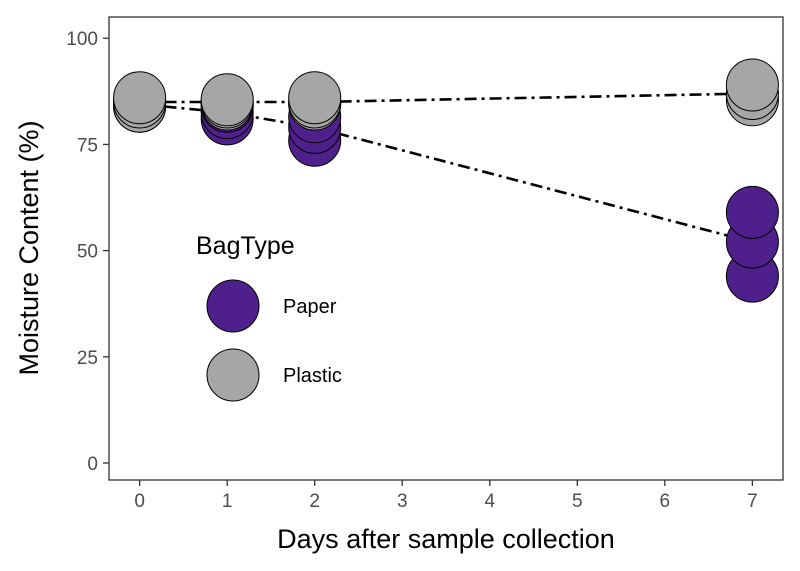  What do you see at coordinates (87, 145) in the screenshot?
I see `y-tick-label: 75` at bounding box center [87, 145].